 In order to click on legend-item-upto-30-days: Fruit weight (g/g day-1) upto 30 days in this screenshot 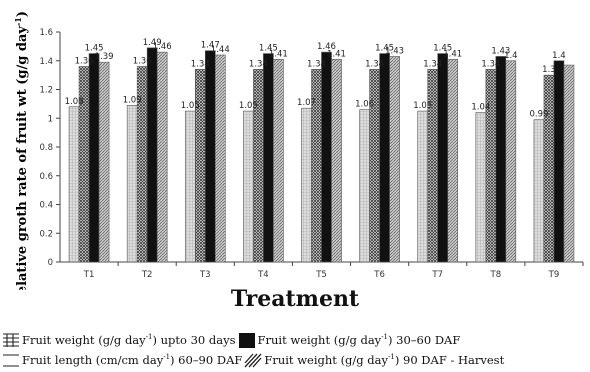, I will do `click(119, 340)`.